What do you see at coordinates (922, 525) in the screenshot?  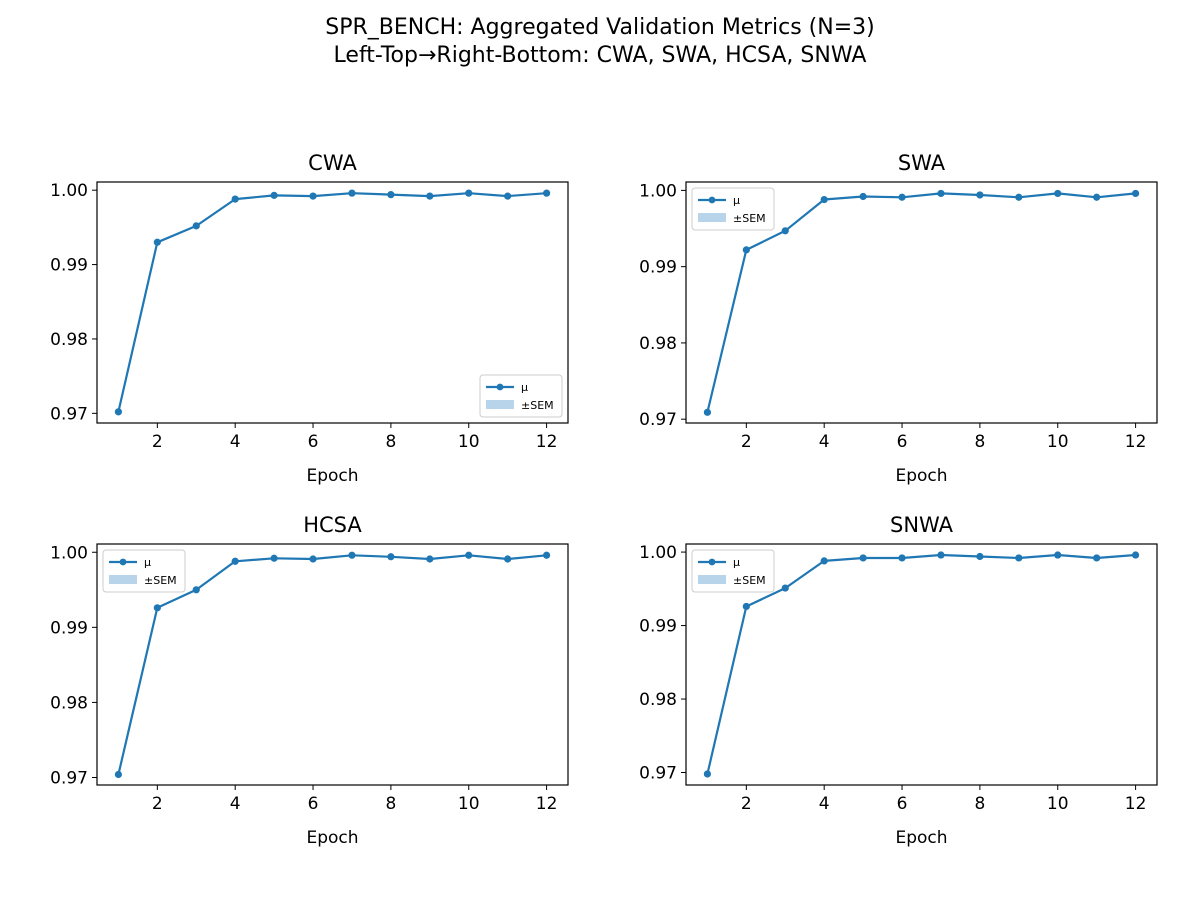 I see `chart-title: SNWA` at bounding box center [922, 525].